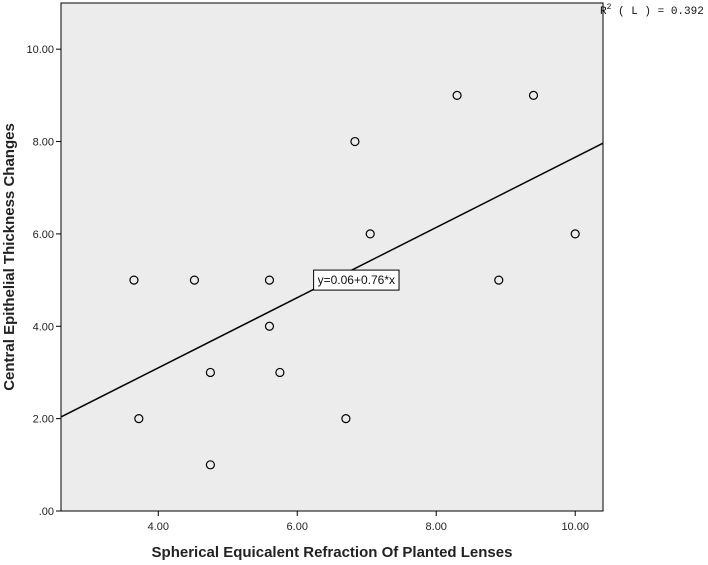 The width and height of the screenshot is (708, 565). What do you see at coordinates (43, 143) in the screenshot?
I see `y-tick-label: 8.00` at bounding box center [43, 143].